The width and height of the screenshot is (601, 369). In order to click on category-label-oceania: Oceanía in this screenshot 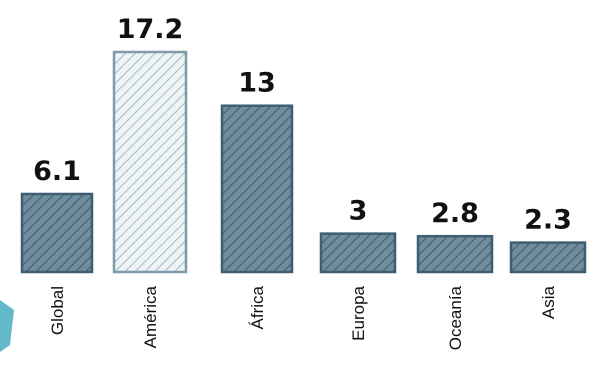, I will do `click(455, 317)`.